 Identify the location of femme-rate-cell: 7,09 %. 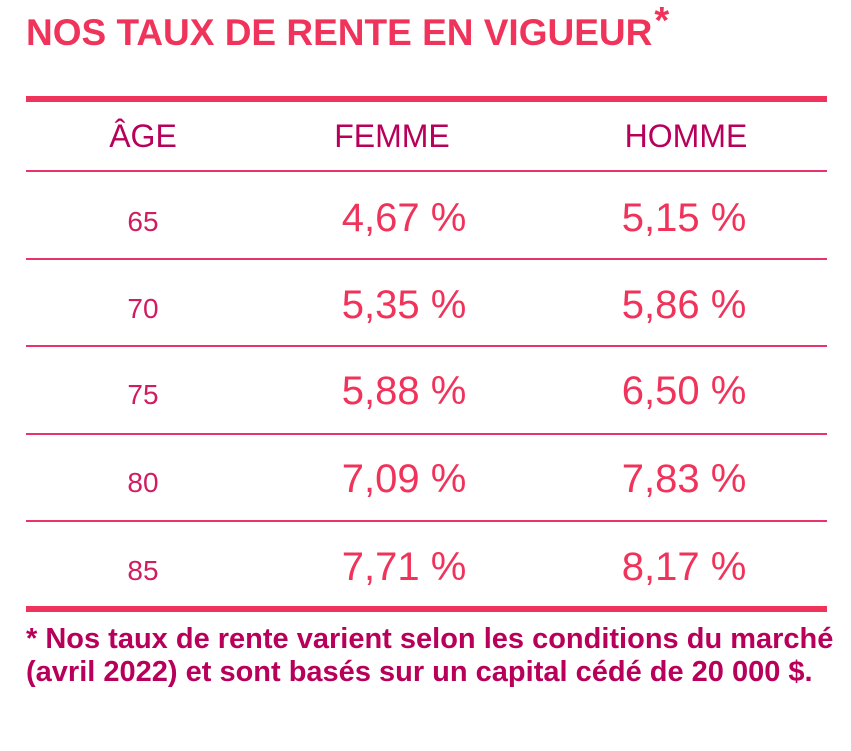
(404, 479).